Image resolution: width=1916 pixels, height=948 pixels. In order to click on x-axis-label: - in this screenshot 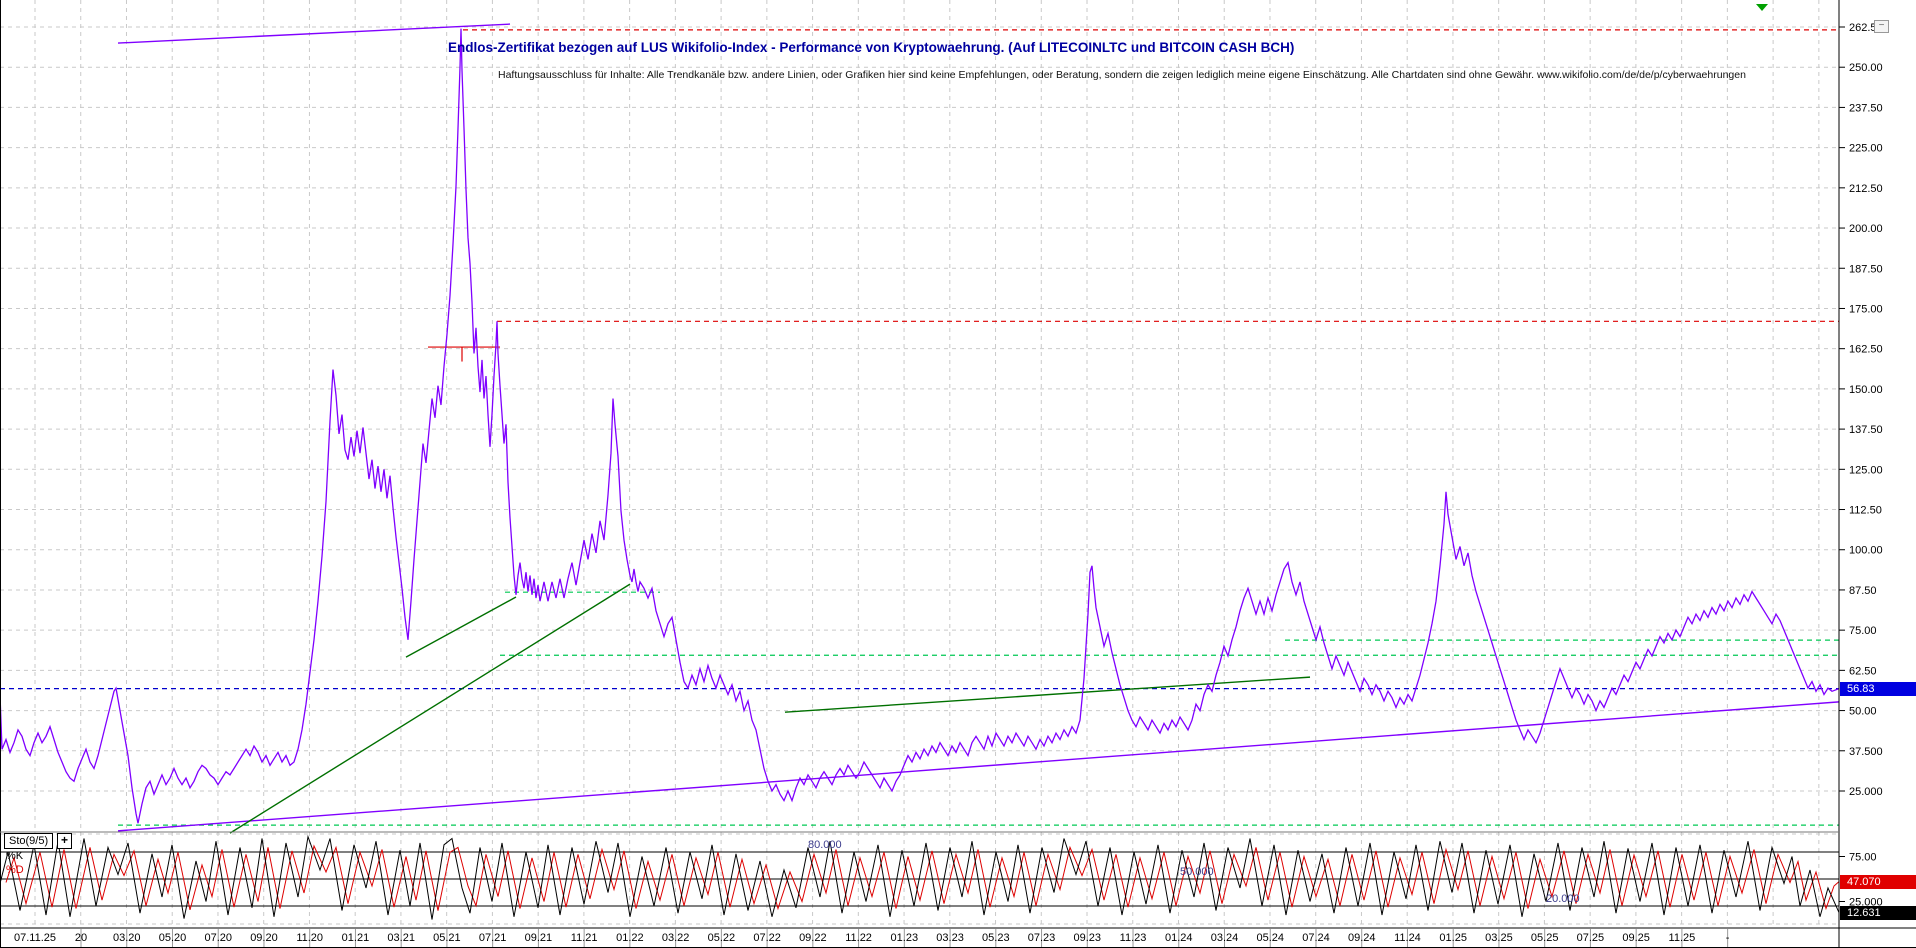, I will do `click(1728, 938)`.